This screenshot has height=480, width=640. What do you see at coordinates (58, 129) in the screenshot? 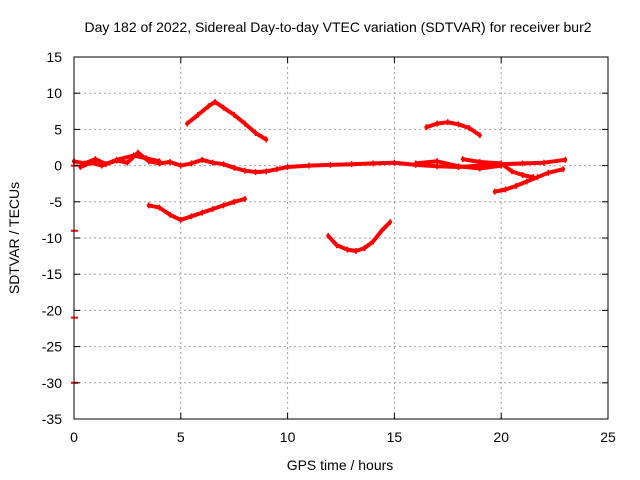
I see `y-tick-label: 5` at bounding box center [58, 129].